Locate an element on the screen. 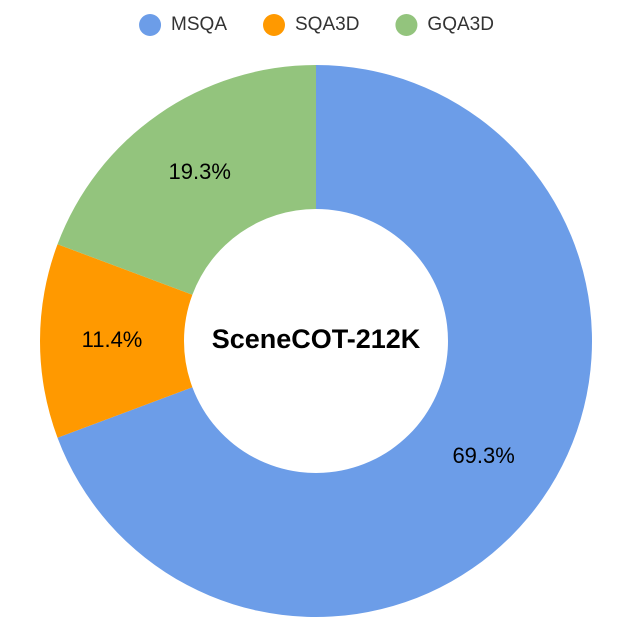  legend-marker-gqa3d is located at coordinates (406, 25).